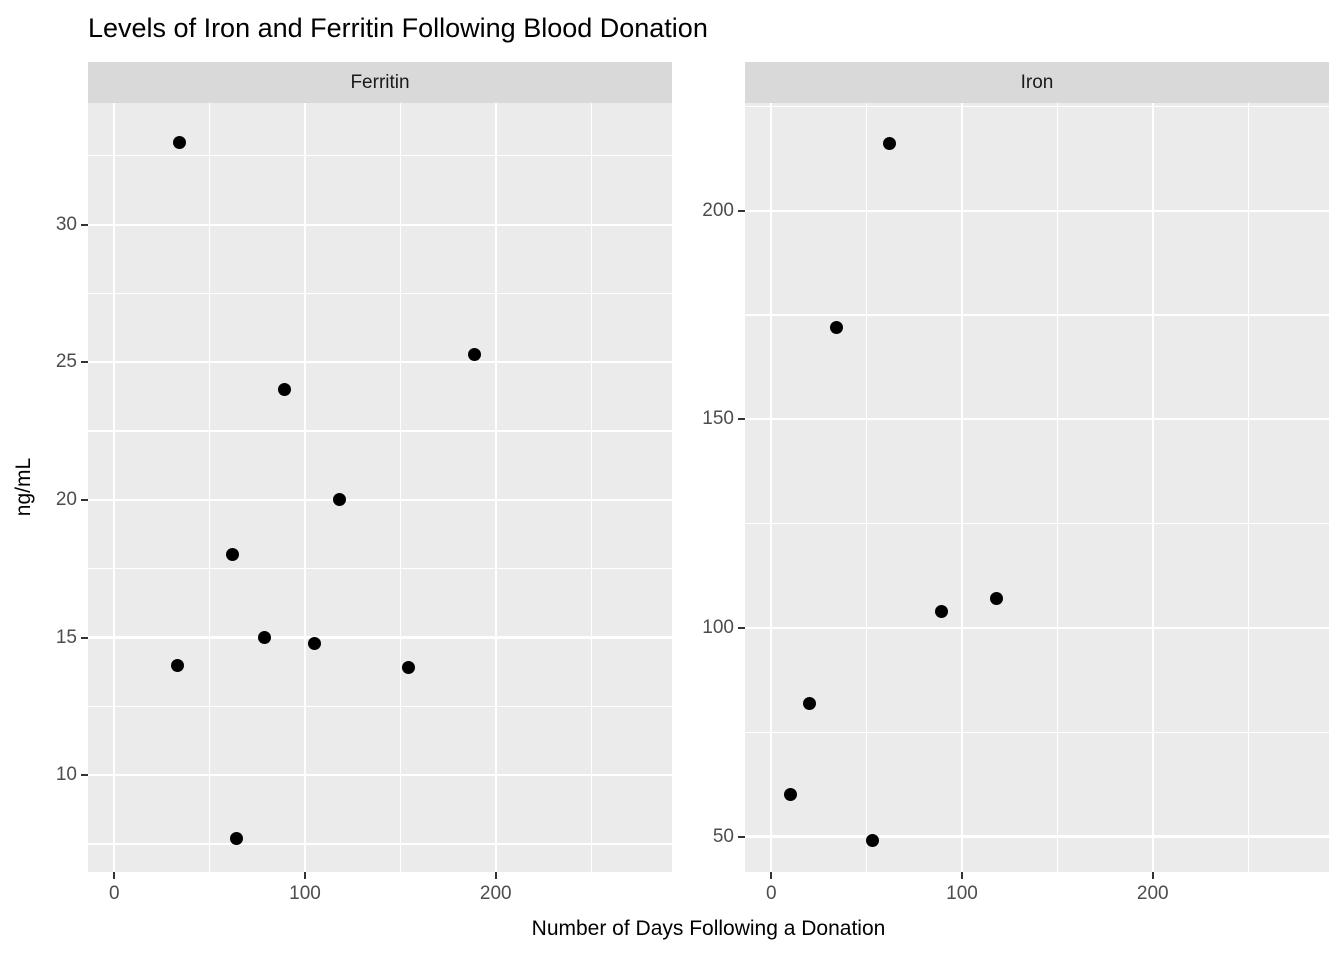  I want to click on facet-strip-label: Ferritin, so click(380, 82).